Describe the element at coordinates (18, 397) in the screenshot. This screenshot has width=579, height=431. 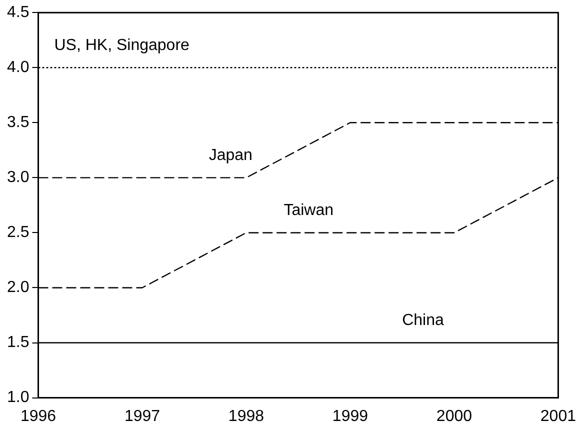
I see `y-tick-label: 1.0` at that location.